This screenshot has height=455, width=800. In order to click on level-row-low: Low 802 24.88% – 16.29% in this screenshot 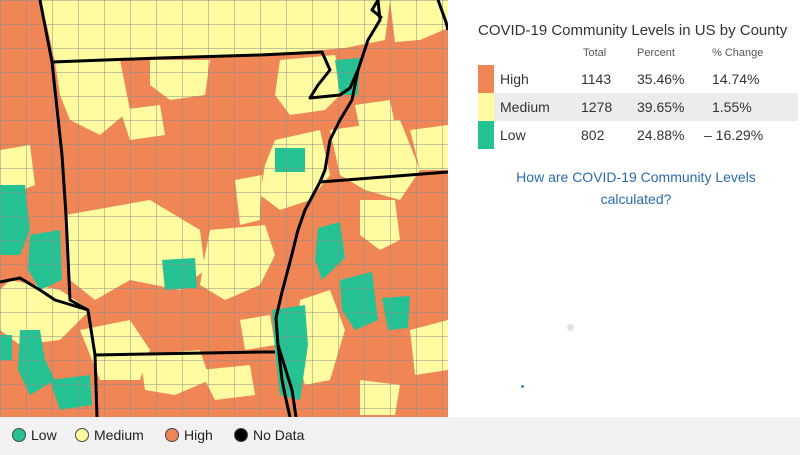, I will do `click(638, 135)`.